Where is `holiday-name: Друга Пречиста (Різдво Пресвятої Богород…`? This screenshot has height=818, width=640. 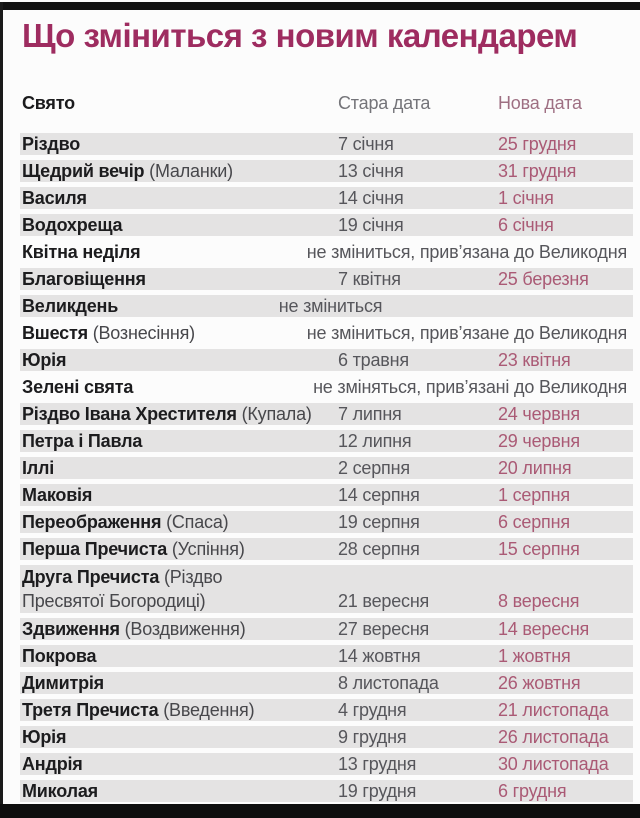 holiday-name: Друга Пречиста (Різдво Пресвятої Богород… is located at coordinates (180, 589).